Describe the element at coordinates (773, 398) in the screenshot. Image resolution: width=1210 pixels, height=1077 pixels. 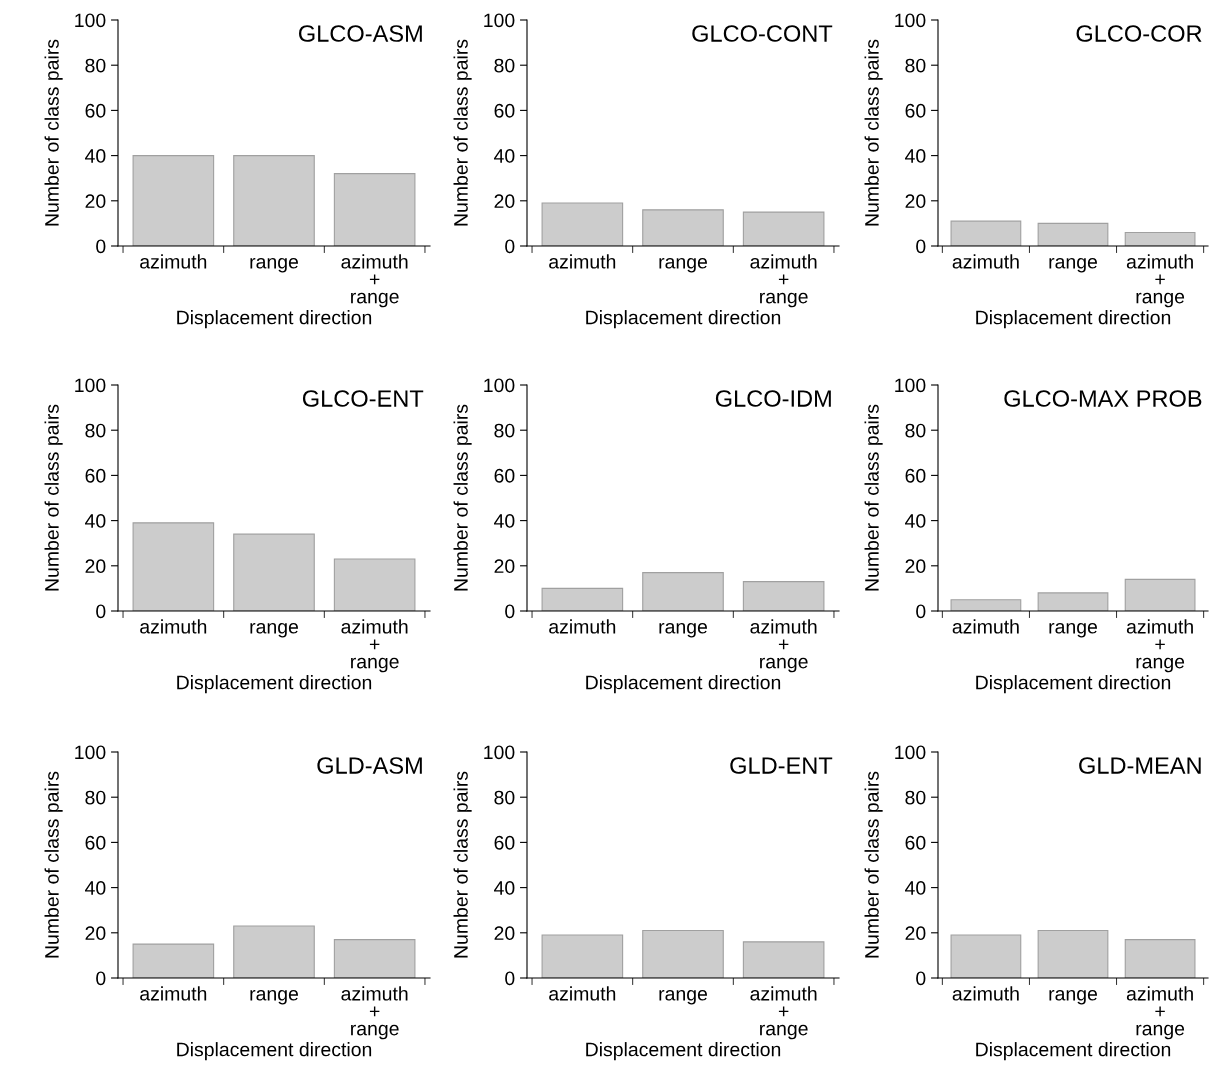
I see `chart-title: GLCO-IDM` at that location.